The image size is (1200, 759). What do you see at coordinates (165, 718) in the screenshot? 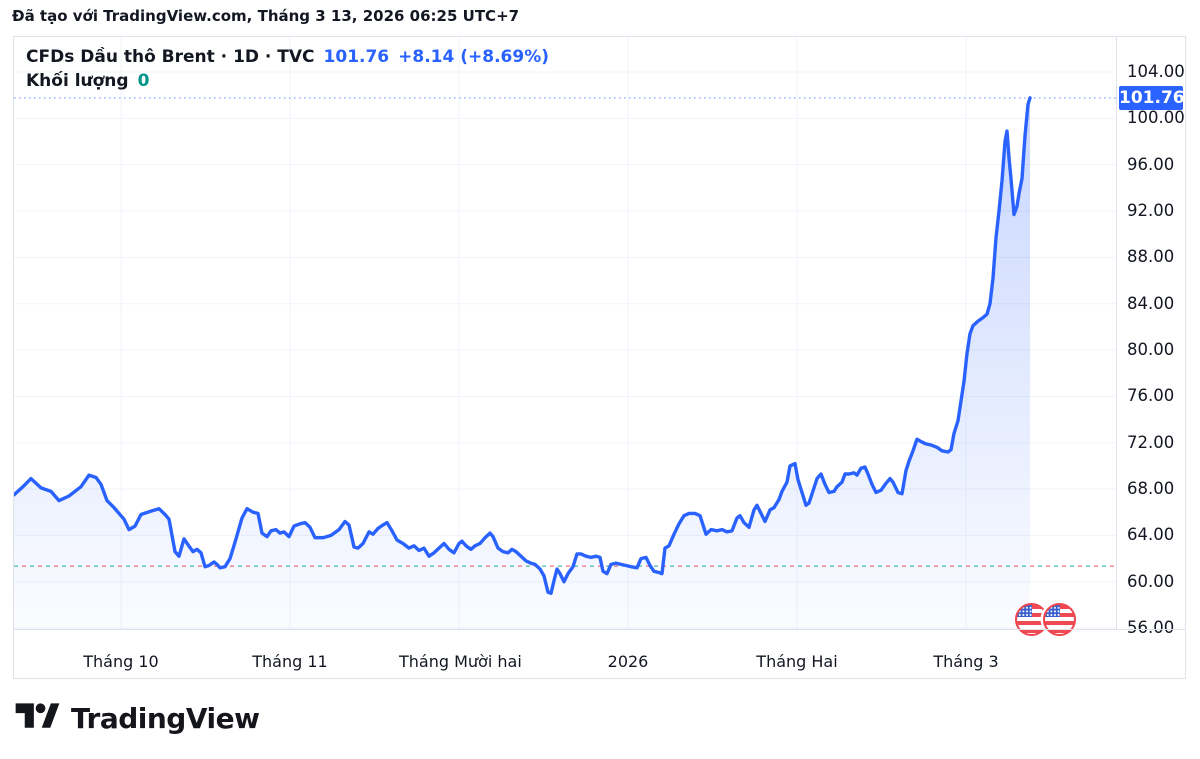
I see `brand-name: TradingView` at bounding box center [165, 718].